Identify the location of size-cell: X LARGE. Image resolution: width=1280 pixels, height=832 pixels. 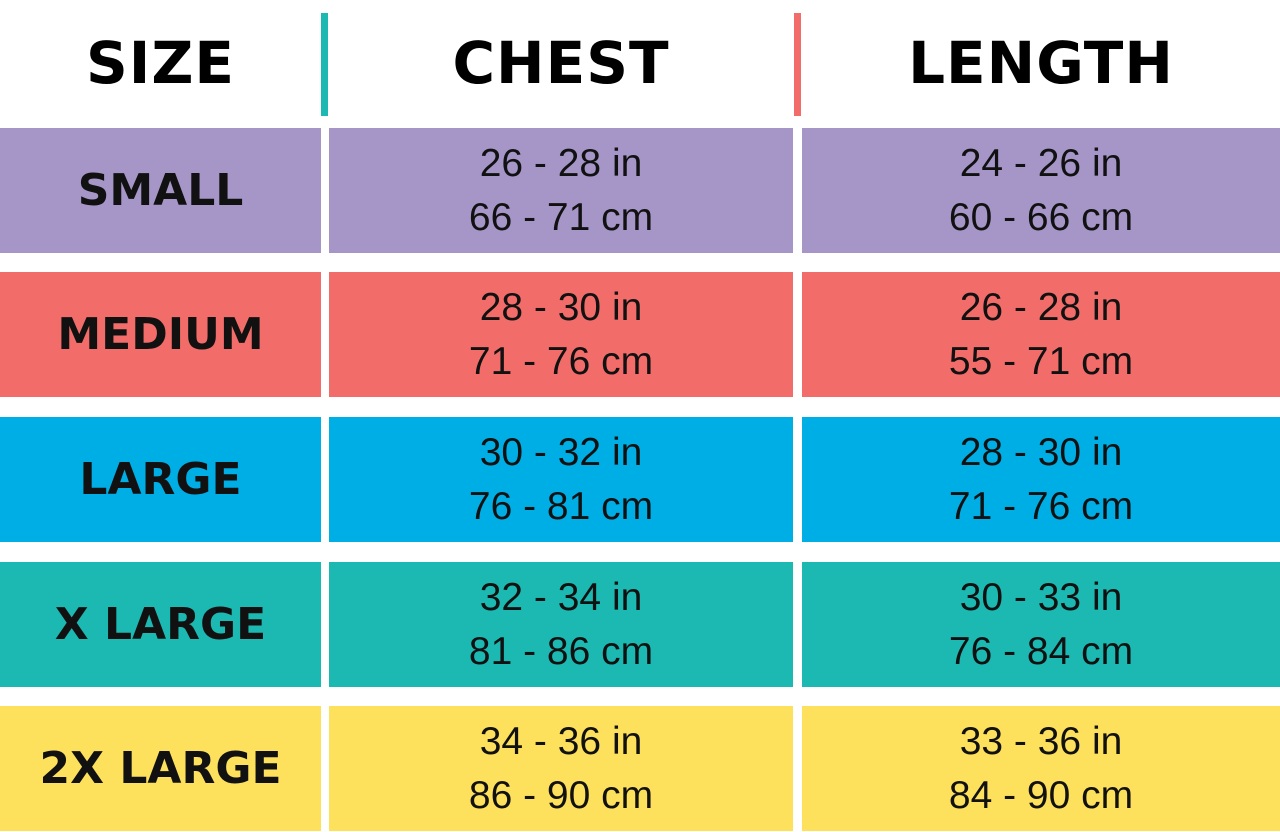
(160, 624).